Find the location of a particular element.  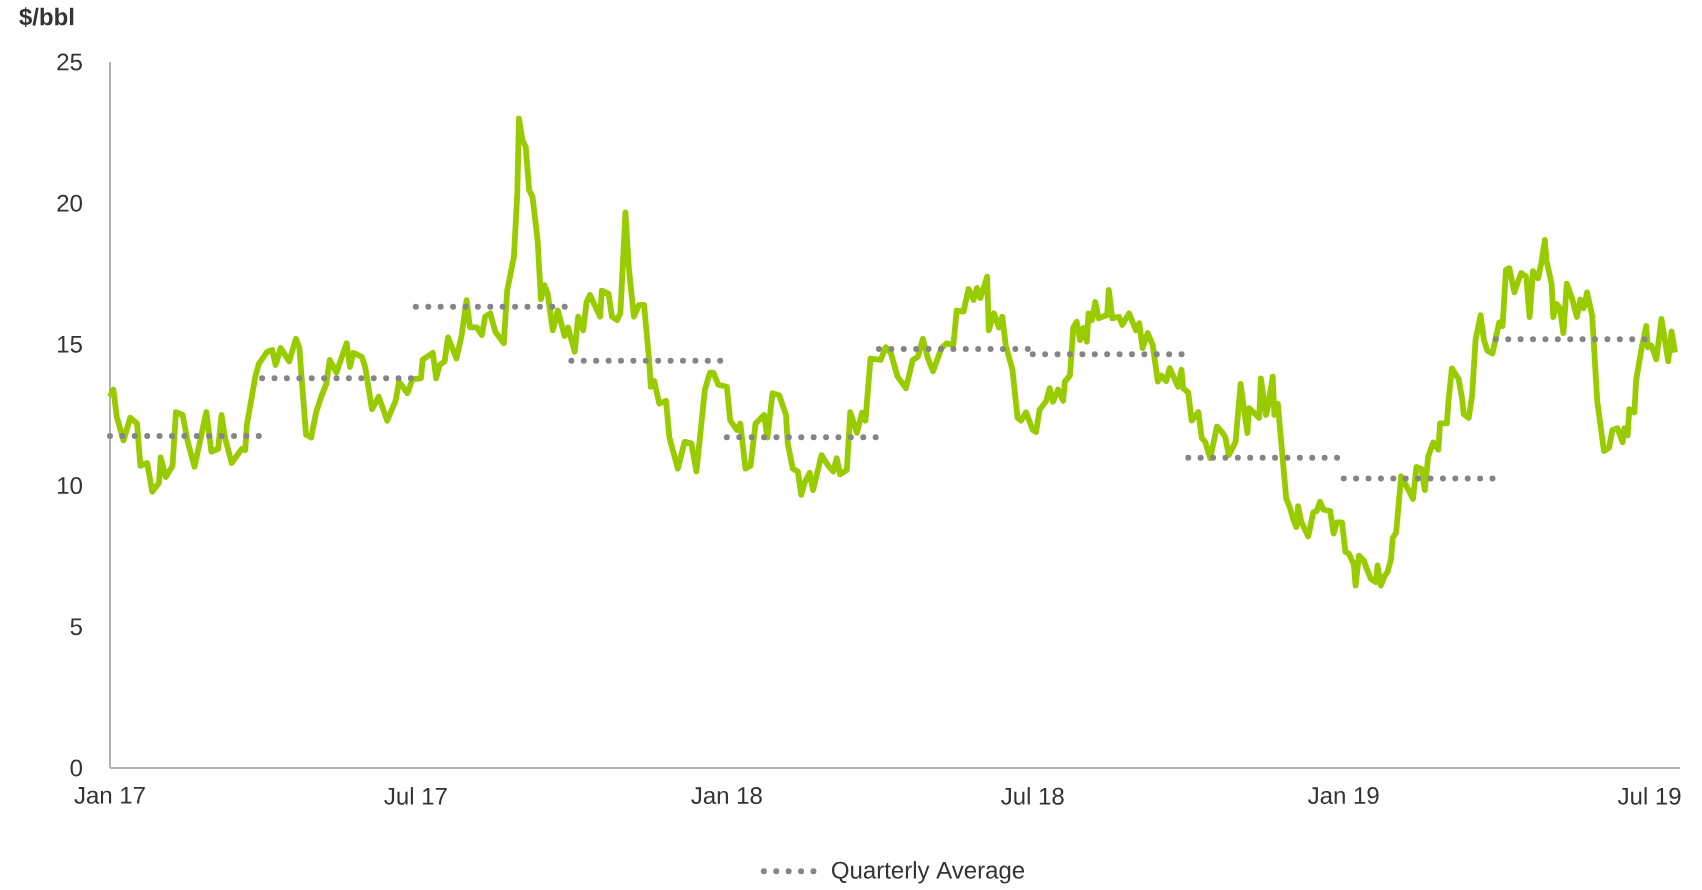

x-tick-label: Jan 18 is located at coordinates (726, 796).